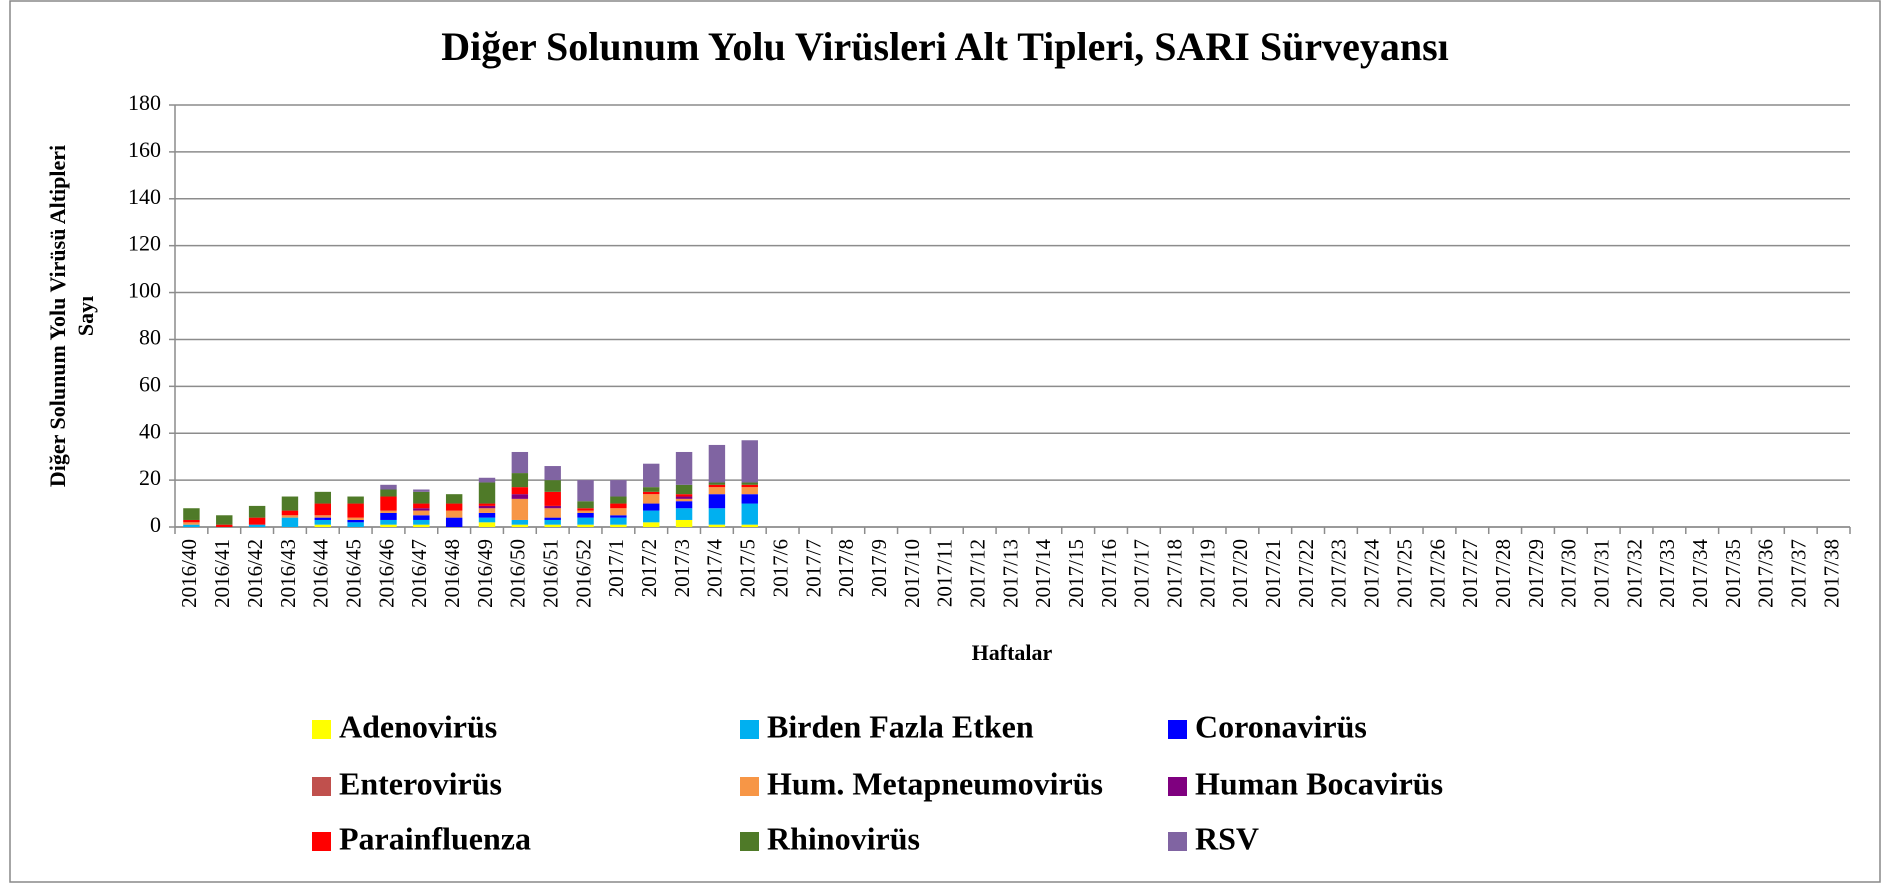 This screenshot has height=884, width=1890. I want to click on x-tick-label: 2017/11, so click(945, 573).